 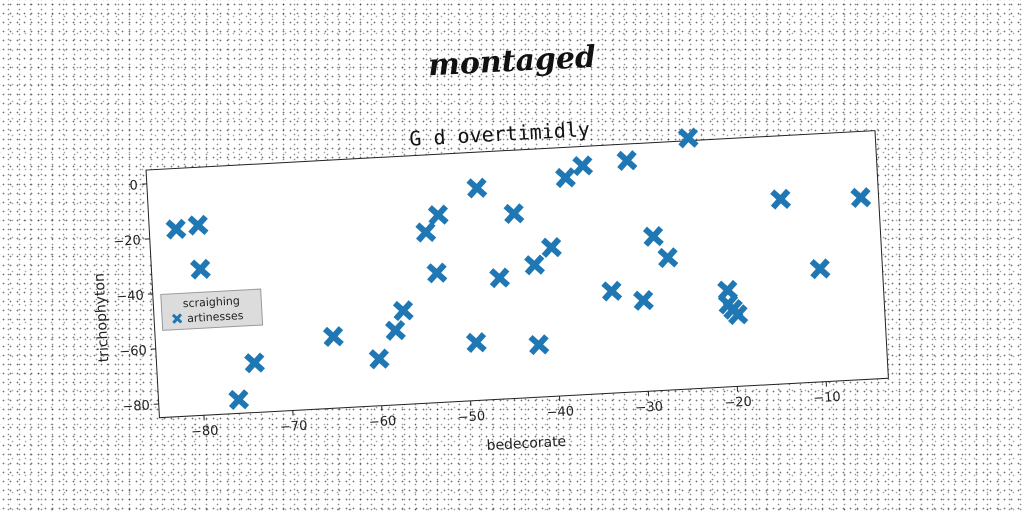 What do you see at coordinates (130, 296) in the screenshot?
I see `y-tick-label: −40` at bounding box center [130, 296].